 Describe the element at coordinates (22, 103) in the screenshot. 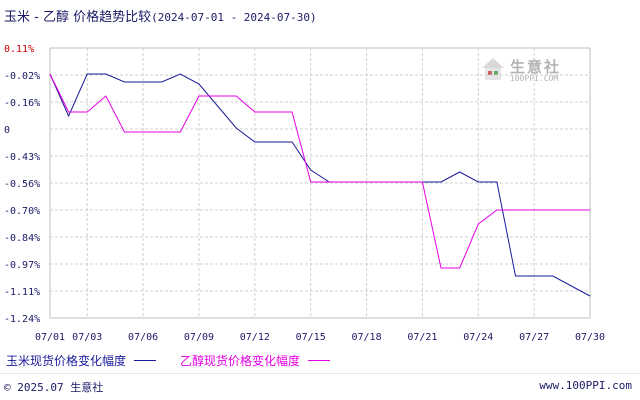

I see `y-tick-label: -0.16%` at that location.